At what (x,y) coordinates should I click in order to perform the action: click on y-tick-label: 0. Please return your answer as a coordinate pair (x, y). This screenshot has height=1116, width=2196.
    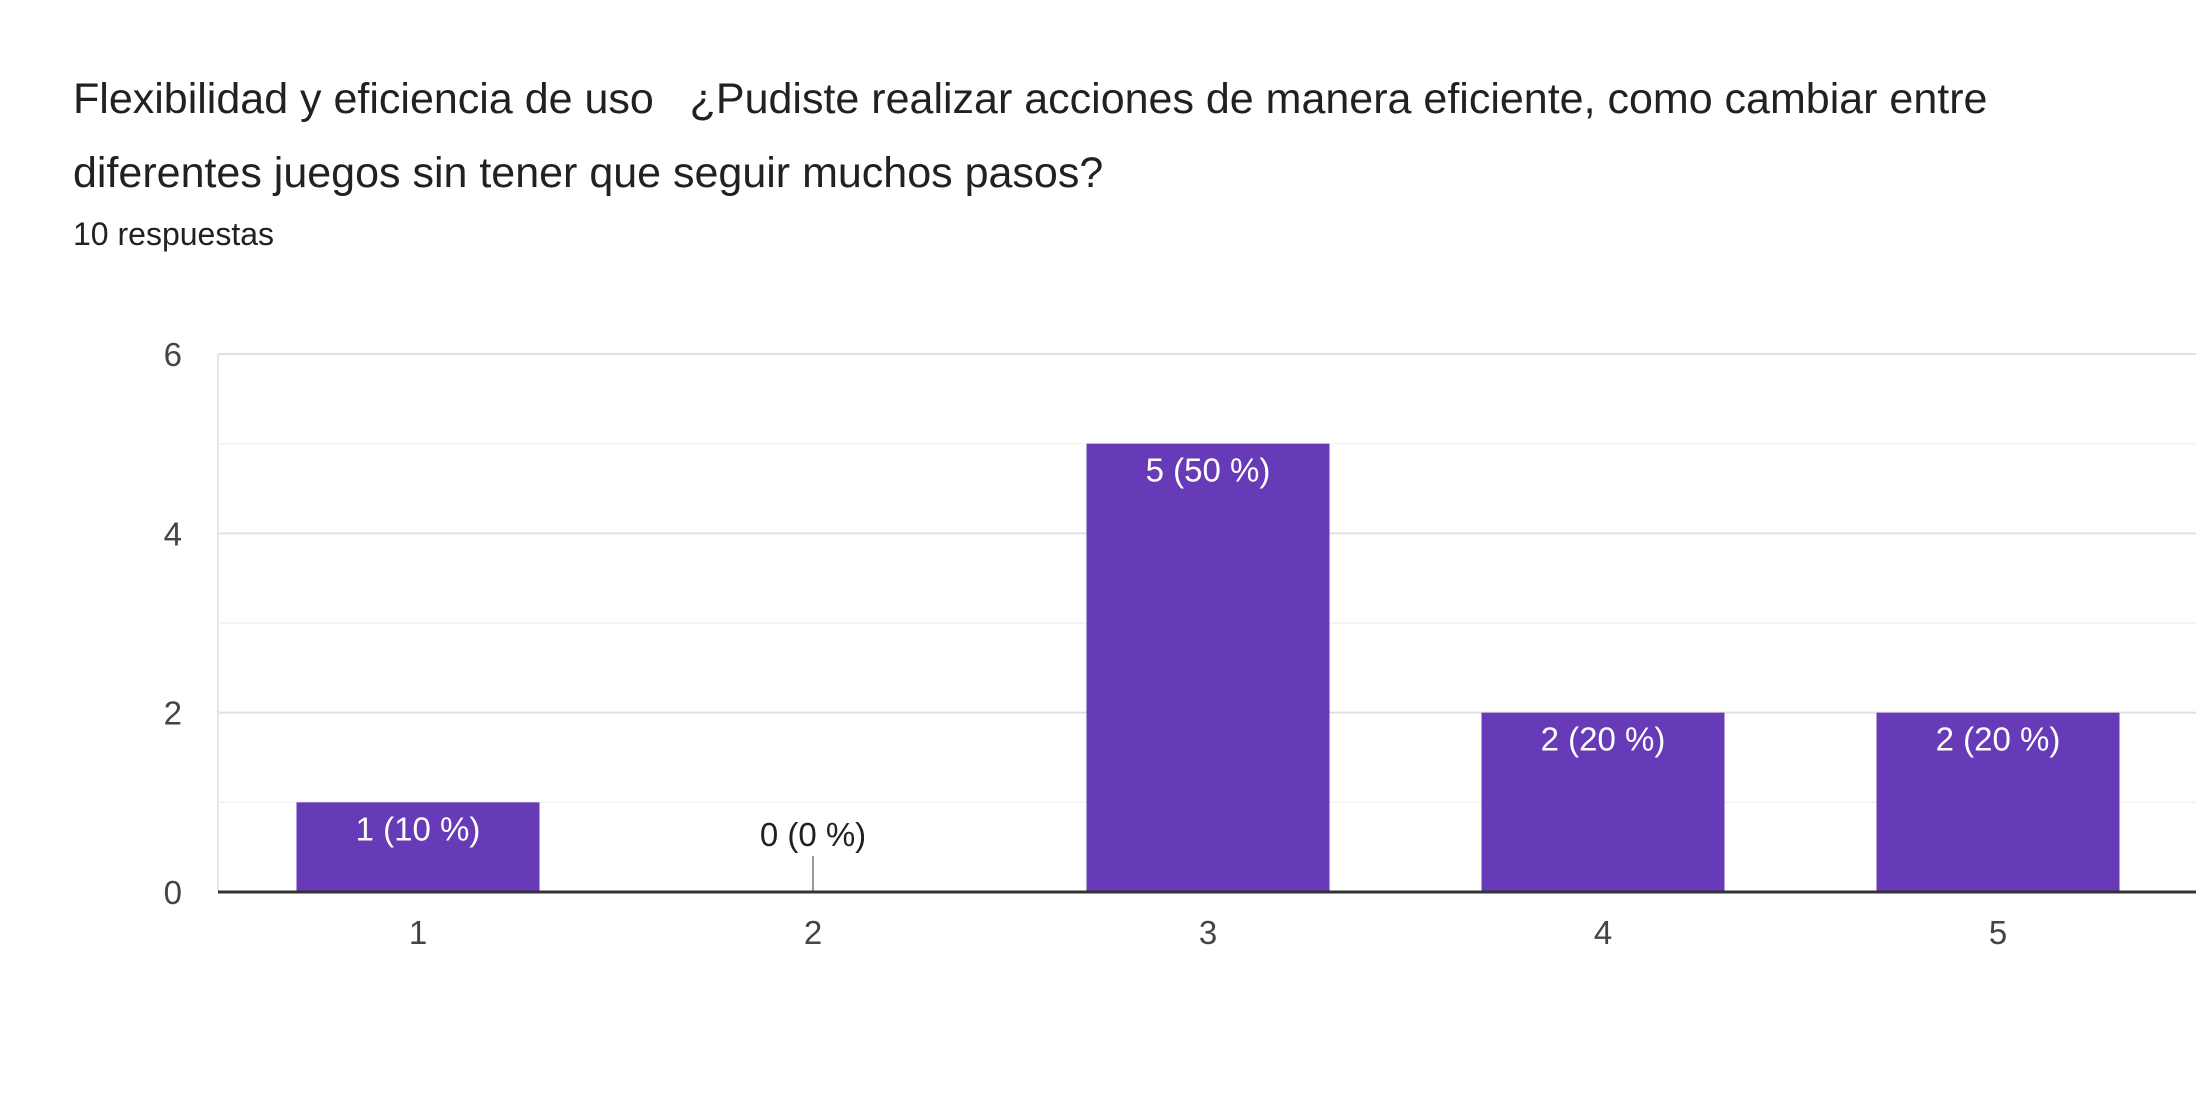
    Looking at the image, I should click on (173, 892).